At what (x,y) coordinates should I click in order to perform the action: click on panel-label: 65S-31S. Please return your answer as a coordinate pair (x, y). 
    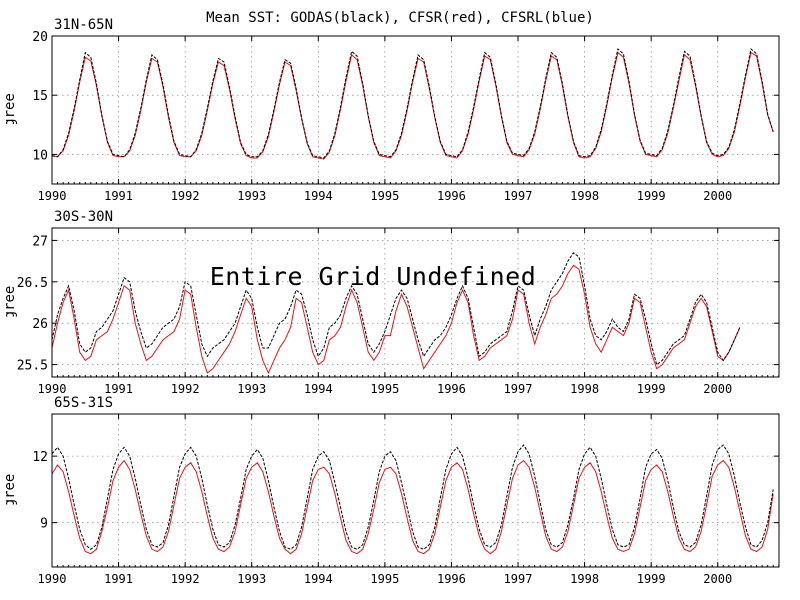
    Looking at the image, I should click on (83, 403).